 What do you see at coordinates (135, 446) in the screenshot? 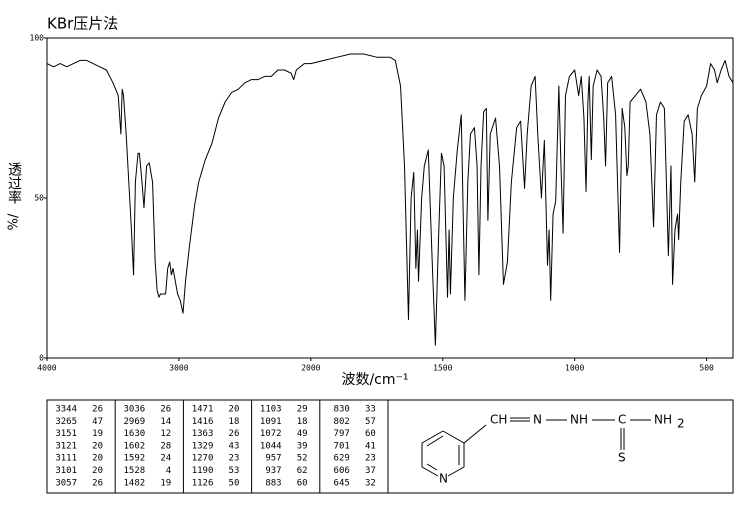
I see `peak-wavenumber: 1602` at bounding box center [135, 446].